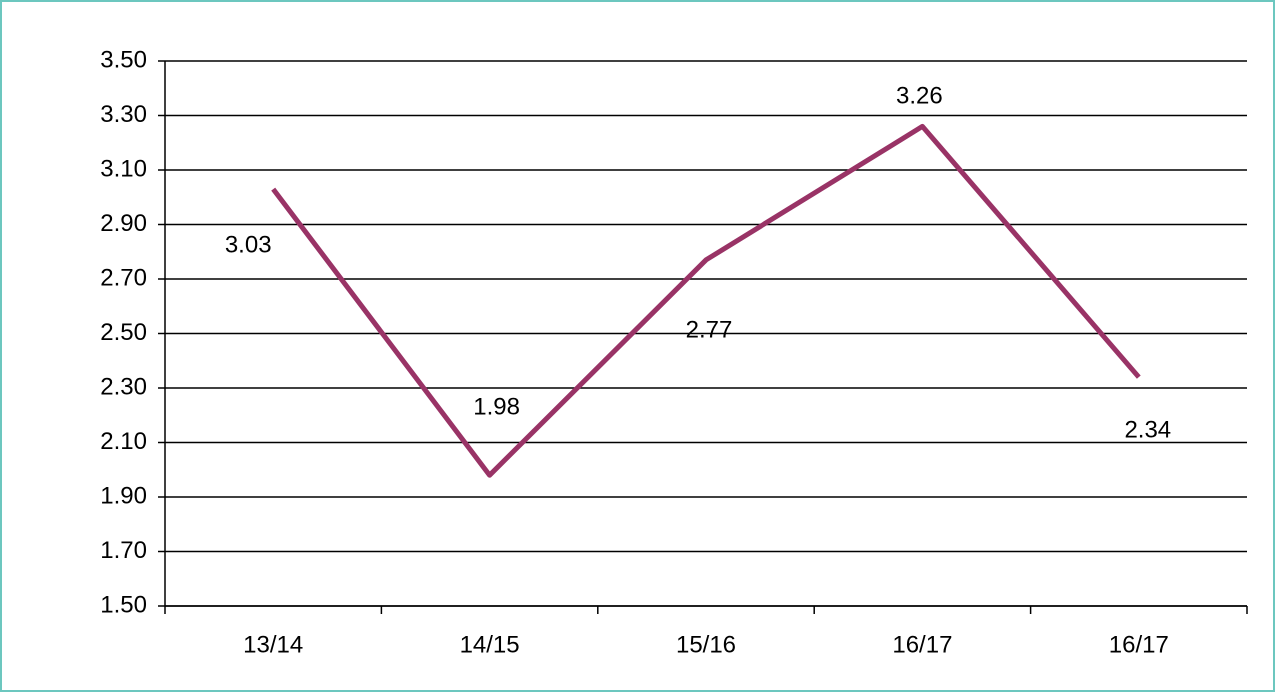  I want to click on y-tick-label: 2.50, so click(123, 332).